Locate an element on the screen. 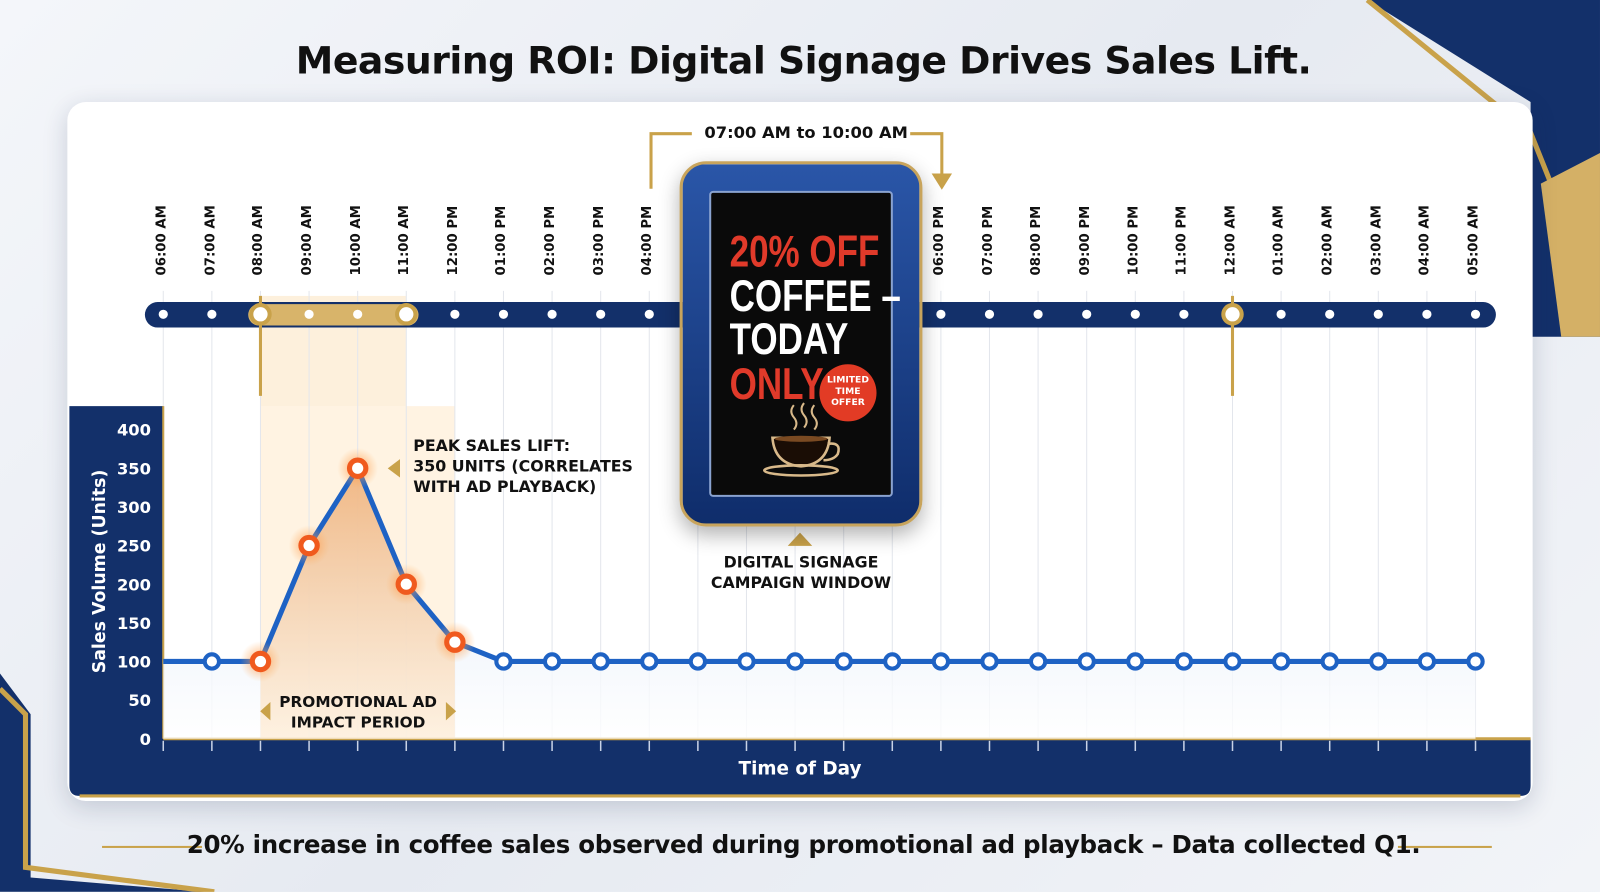 The width and height of the screenshot is (1600, 892). y-tick-label: 0 is located at coordinates (145, 739).